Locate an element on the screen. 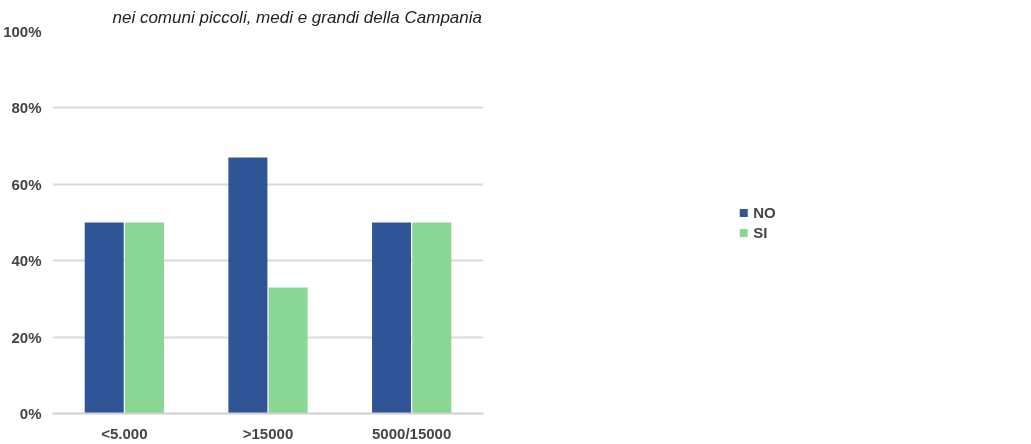 The image size is (1031, 444). y-tick-label: 40% is located at coordinates (26, 261).